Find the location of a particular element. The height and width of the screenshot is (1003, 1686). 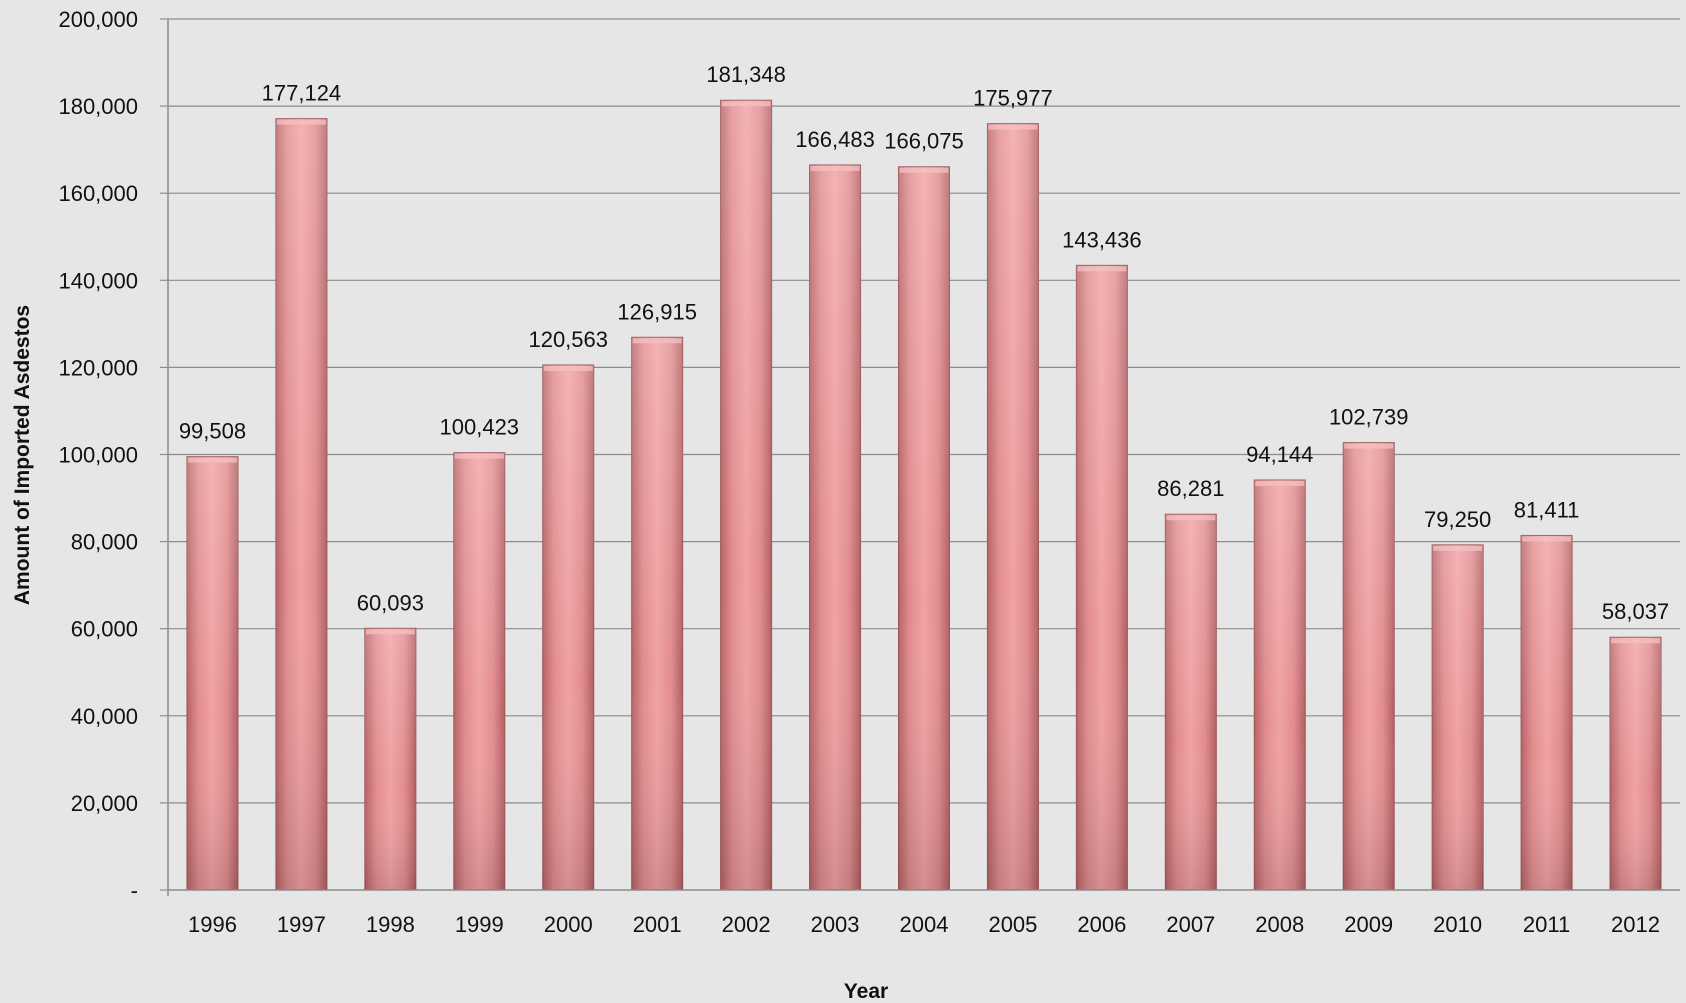

y-tick-label: 120,000 is located at coordinates (98, 367).